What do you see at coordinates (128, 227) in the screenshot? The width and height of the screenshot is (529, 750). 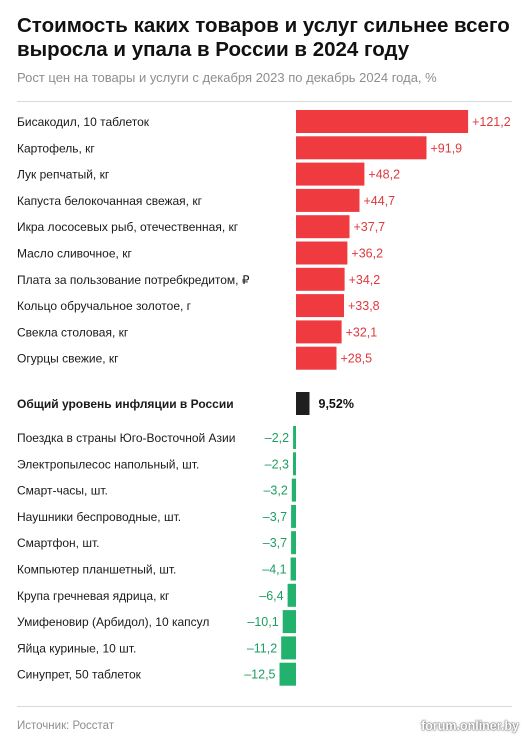 I see `category-label: Икра лососевых рыб, отечественная, кг` at bounding box center [128, 227].